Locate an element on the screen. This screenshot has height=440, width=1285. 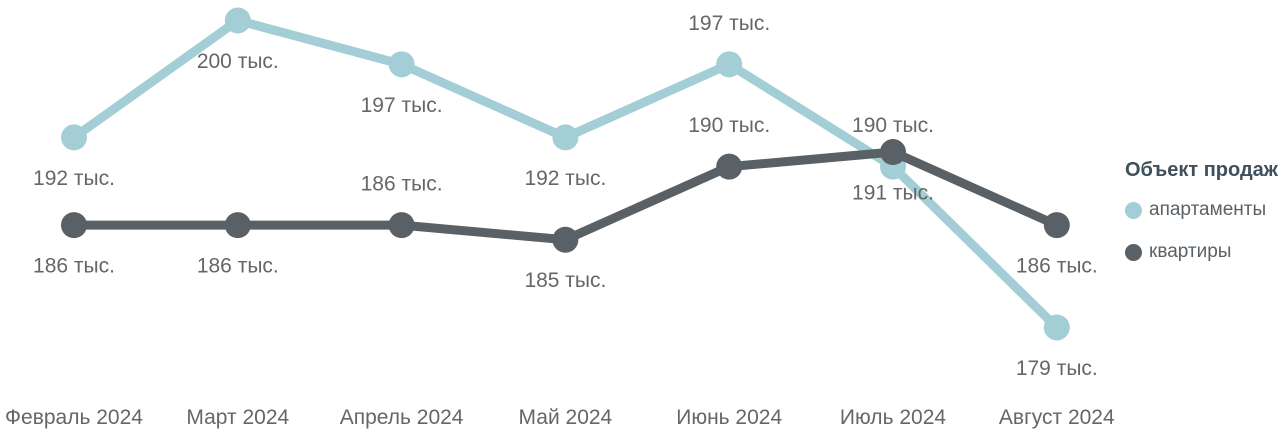
legend: Объект продаж апартаменты квартиры is located at coordinates (1205, 221).